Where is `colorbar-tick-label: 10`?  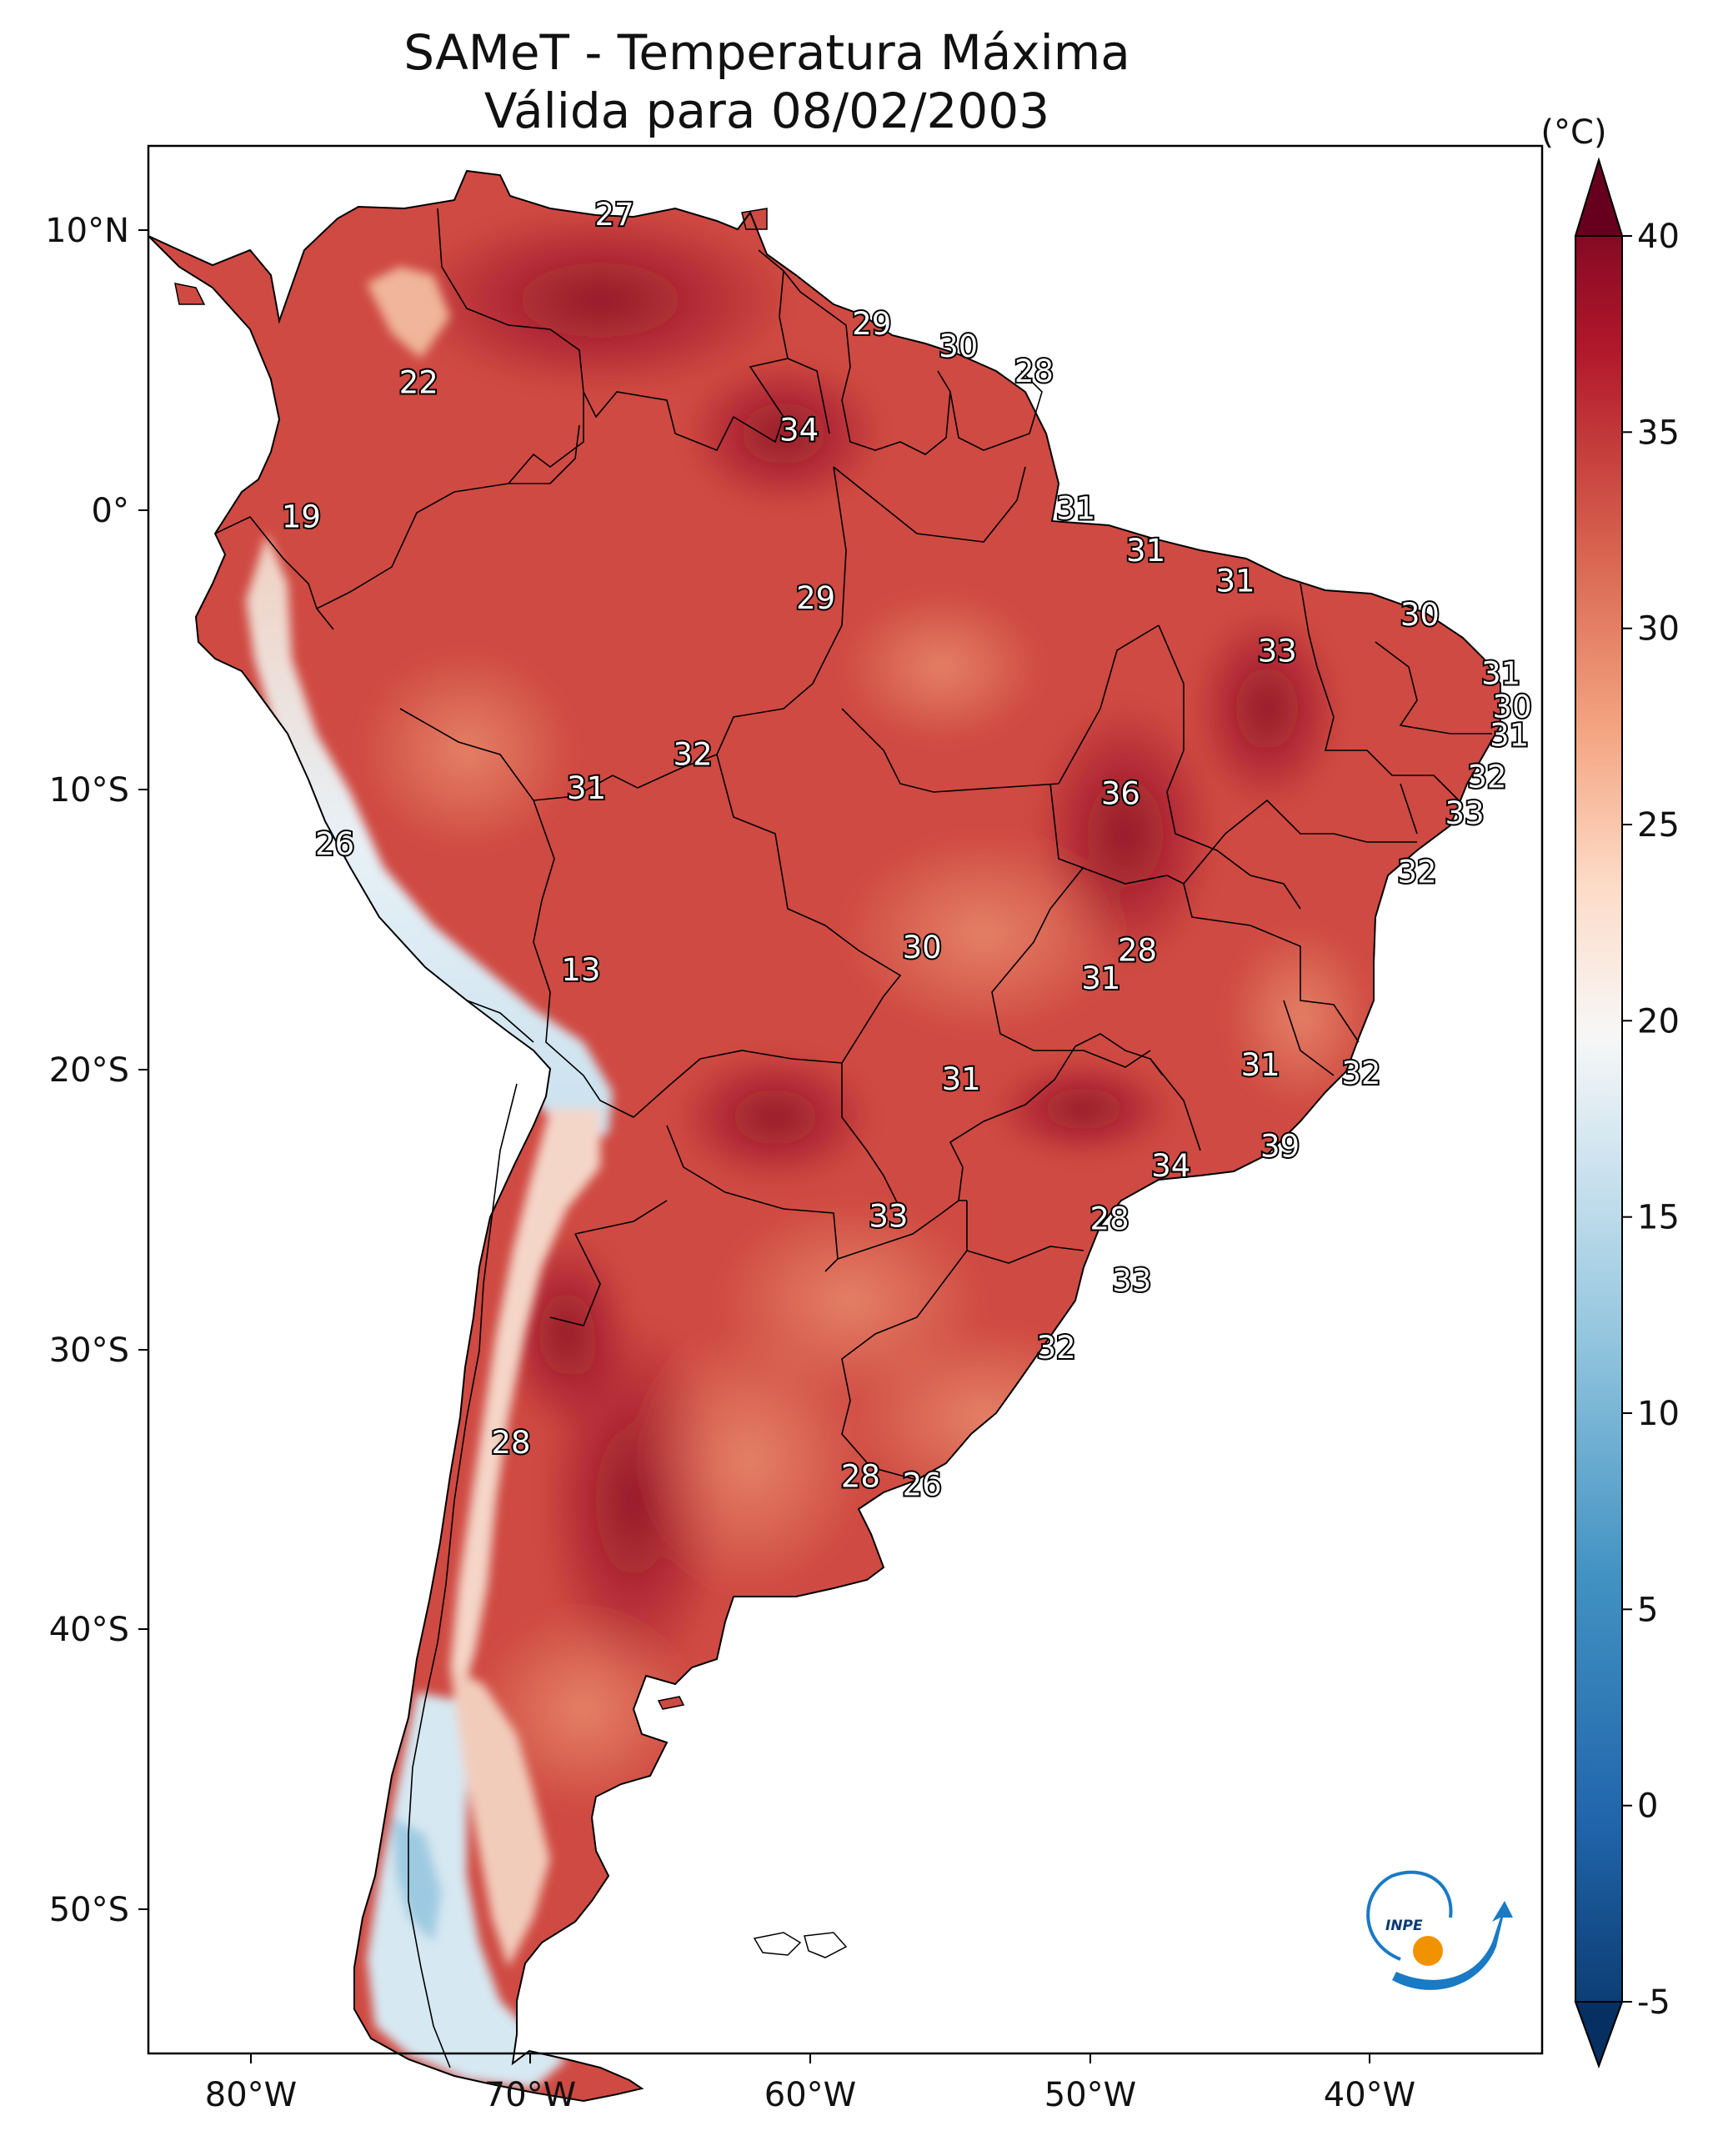
colorbar-tick-label: 10 is located at coordinates (1659, 1414).